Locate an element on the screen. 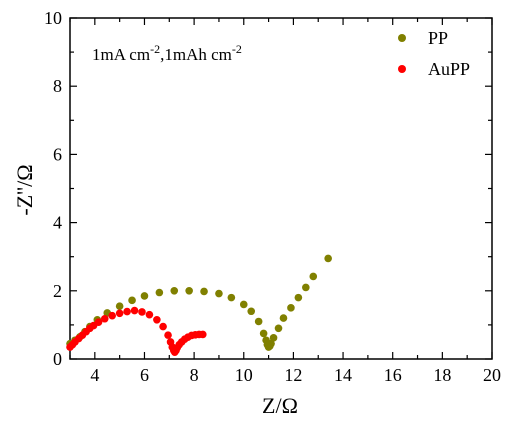 The height and width of the screenshot is (428, 509). annotation-main: 1mA cm is located at coordinates (121, 54).